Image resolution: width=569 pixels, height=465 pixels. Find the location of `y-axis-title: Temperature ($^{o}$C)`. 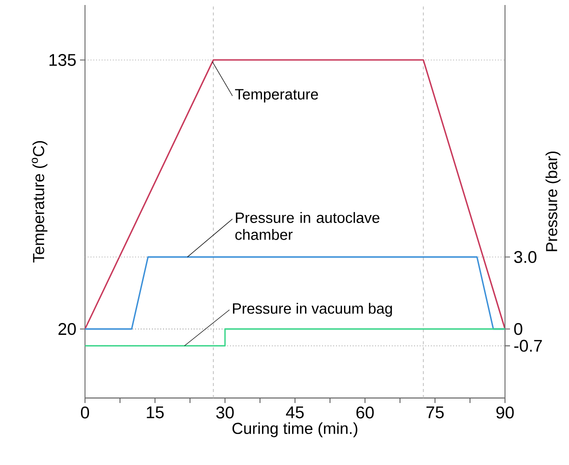

y-axis-title: Temperature ($^{o}$C) is located at coordinates (40, 202).